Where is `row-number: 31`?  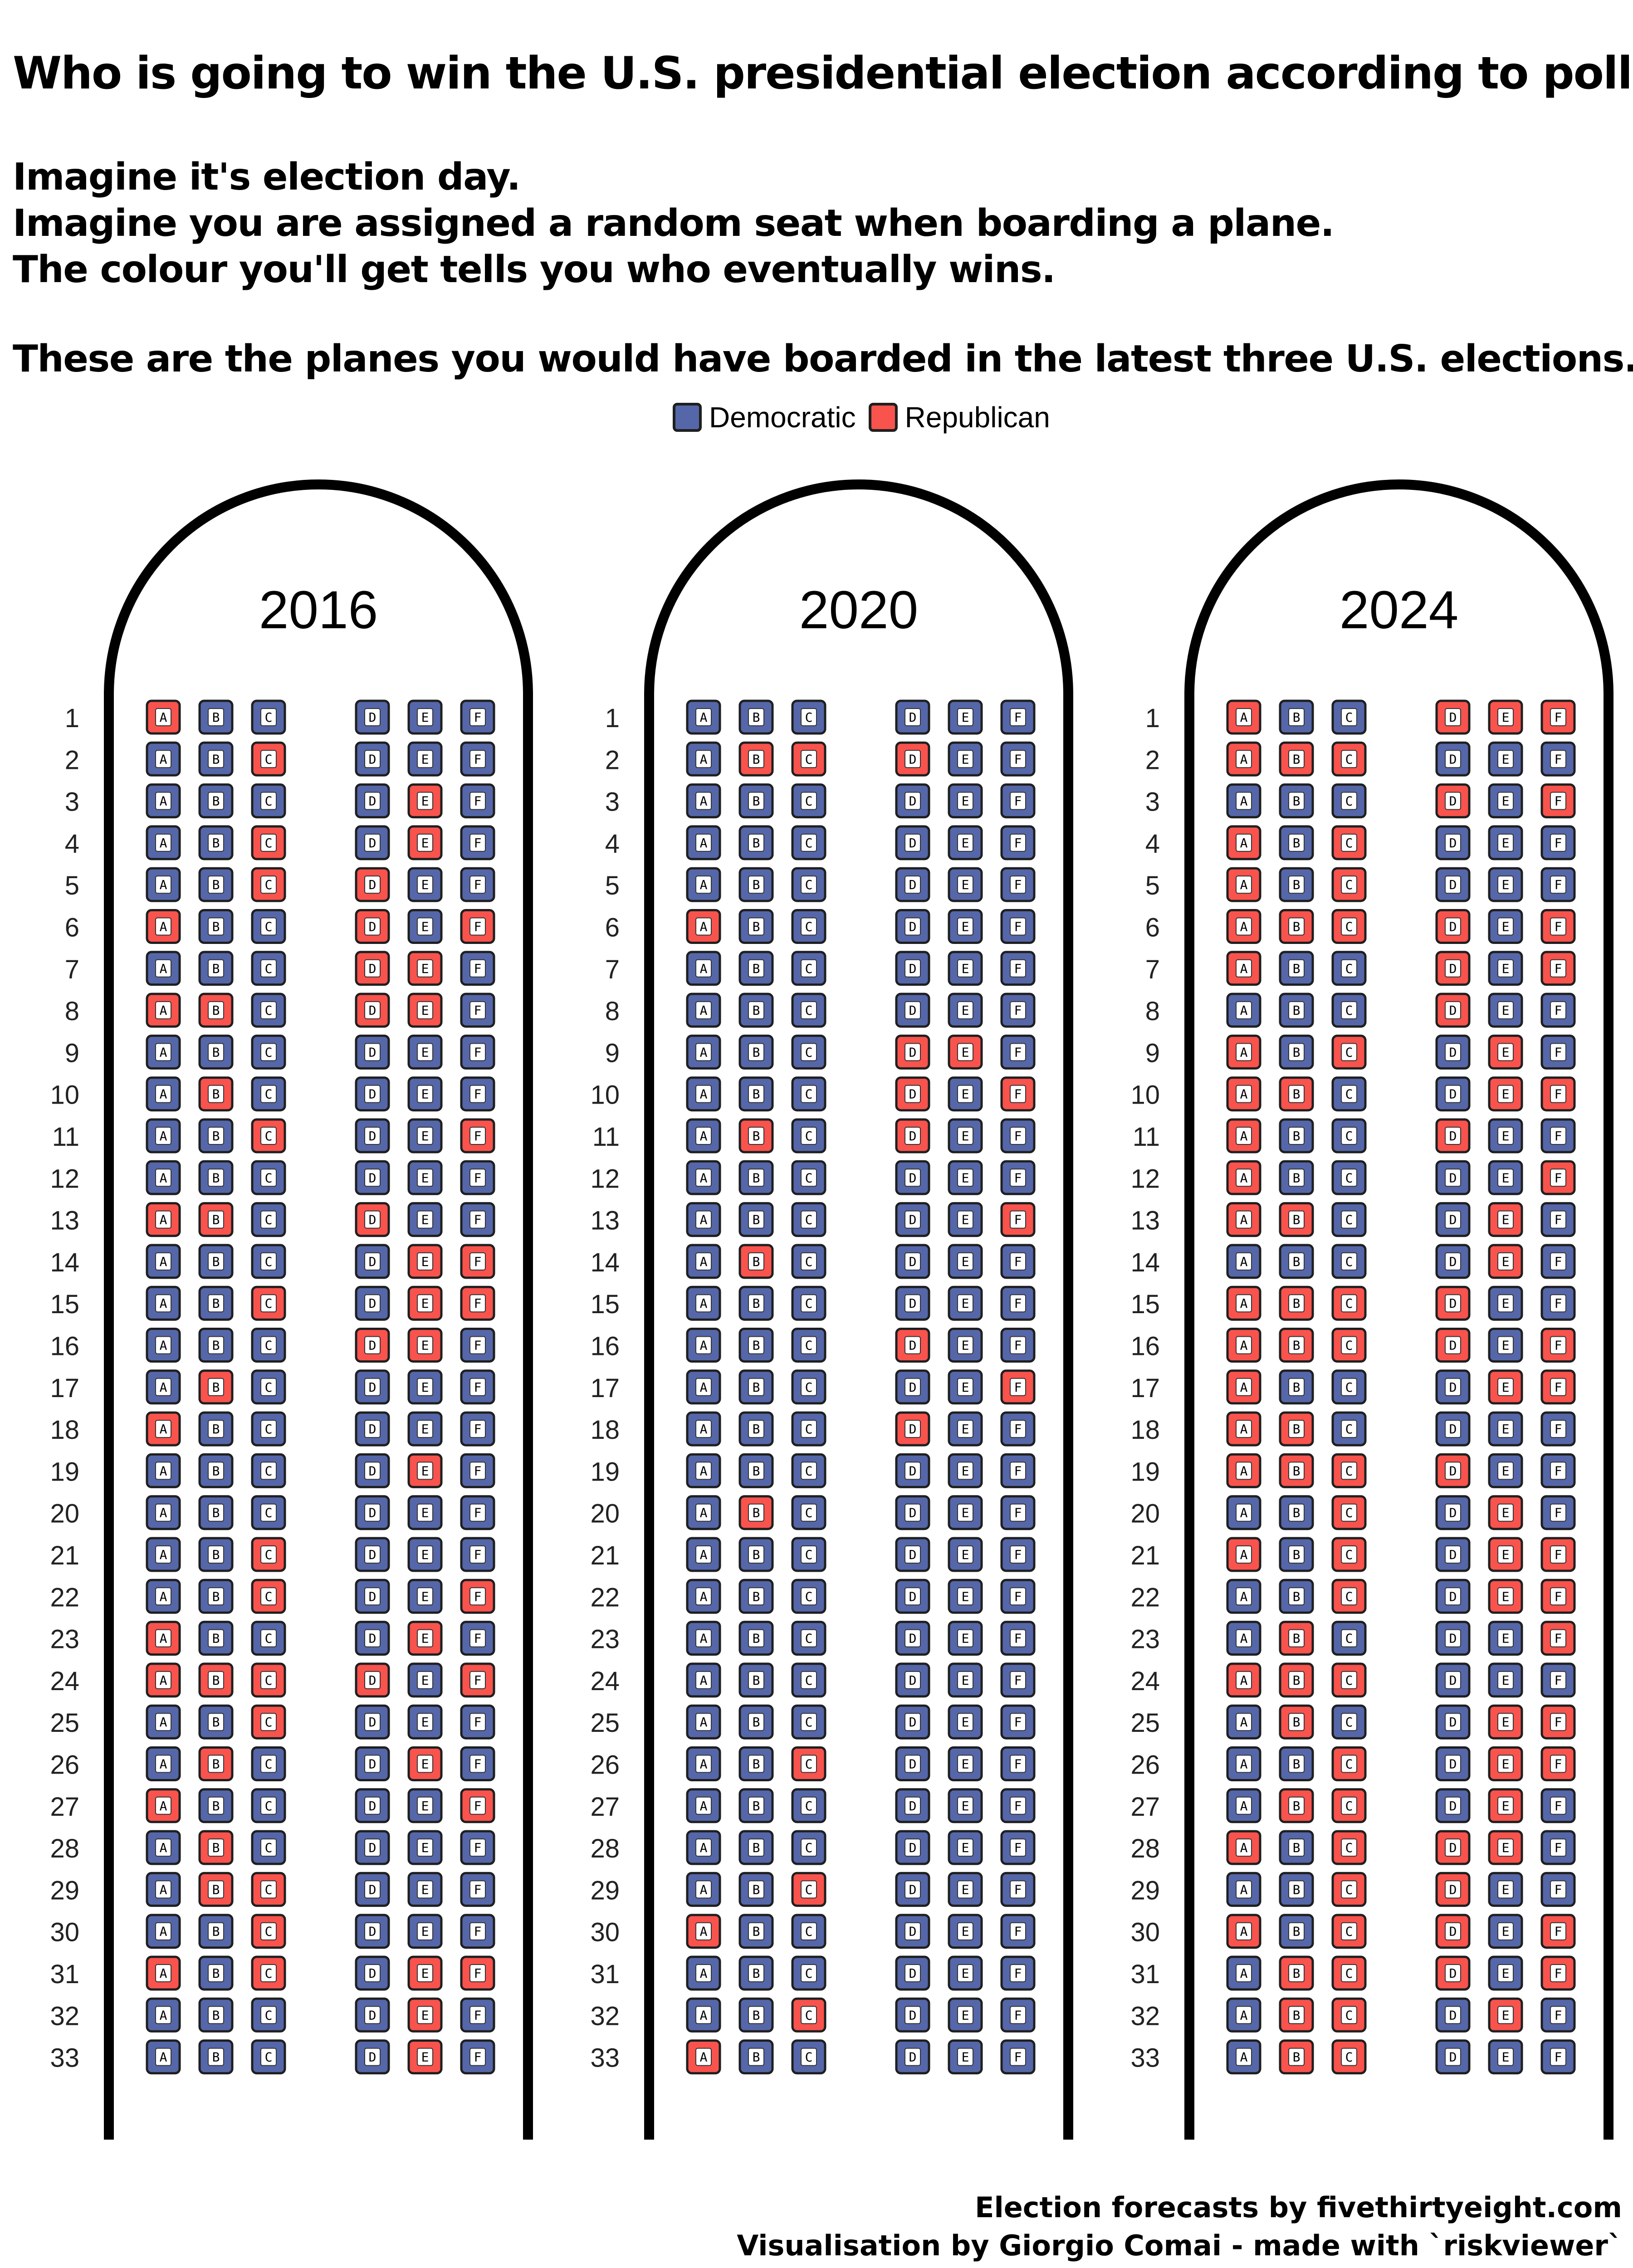 row-number: 31 is located at coordinates (1145, 1974).